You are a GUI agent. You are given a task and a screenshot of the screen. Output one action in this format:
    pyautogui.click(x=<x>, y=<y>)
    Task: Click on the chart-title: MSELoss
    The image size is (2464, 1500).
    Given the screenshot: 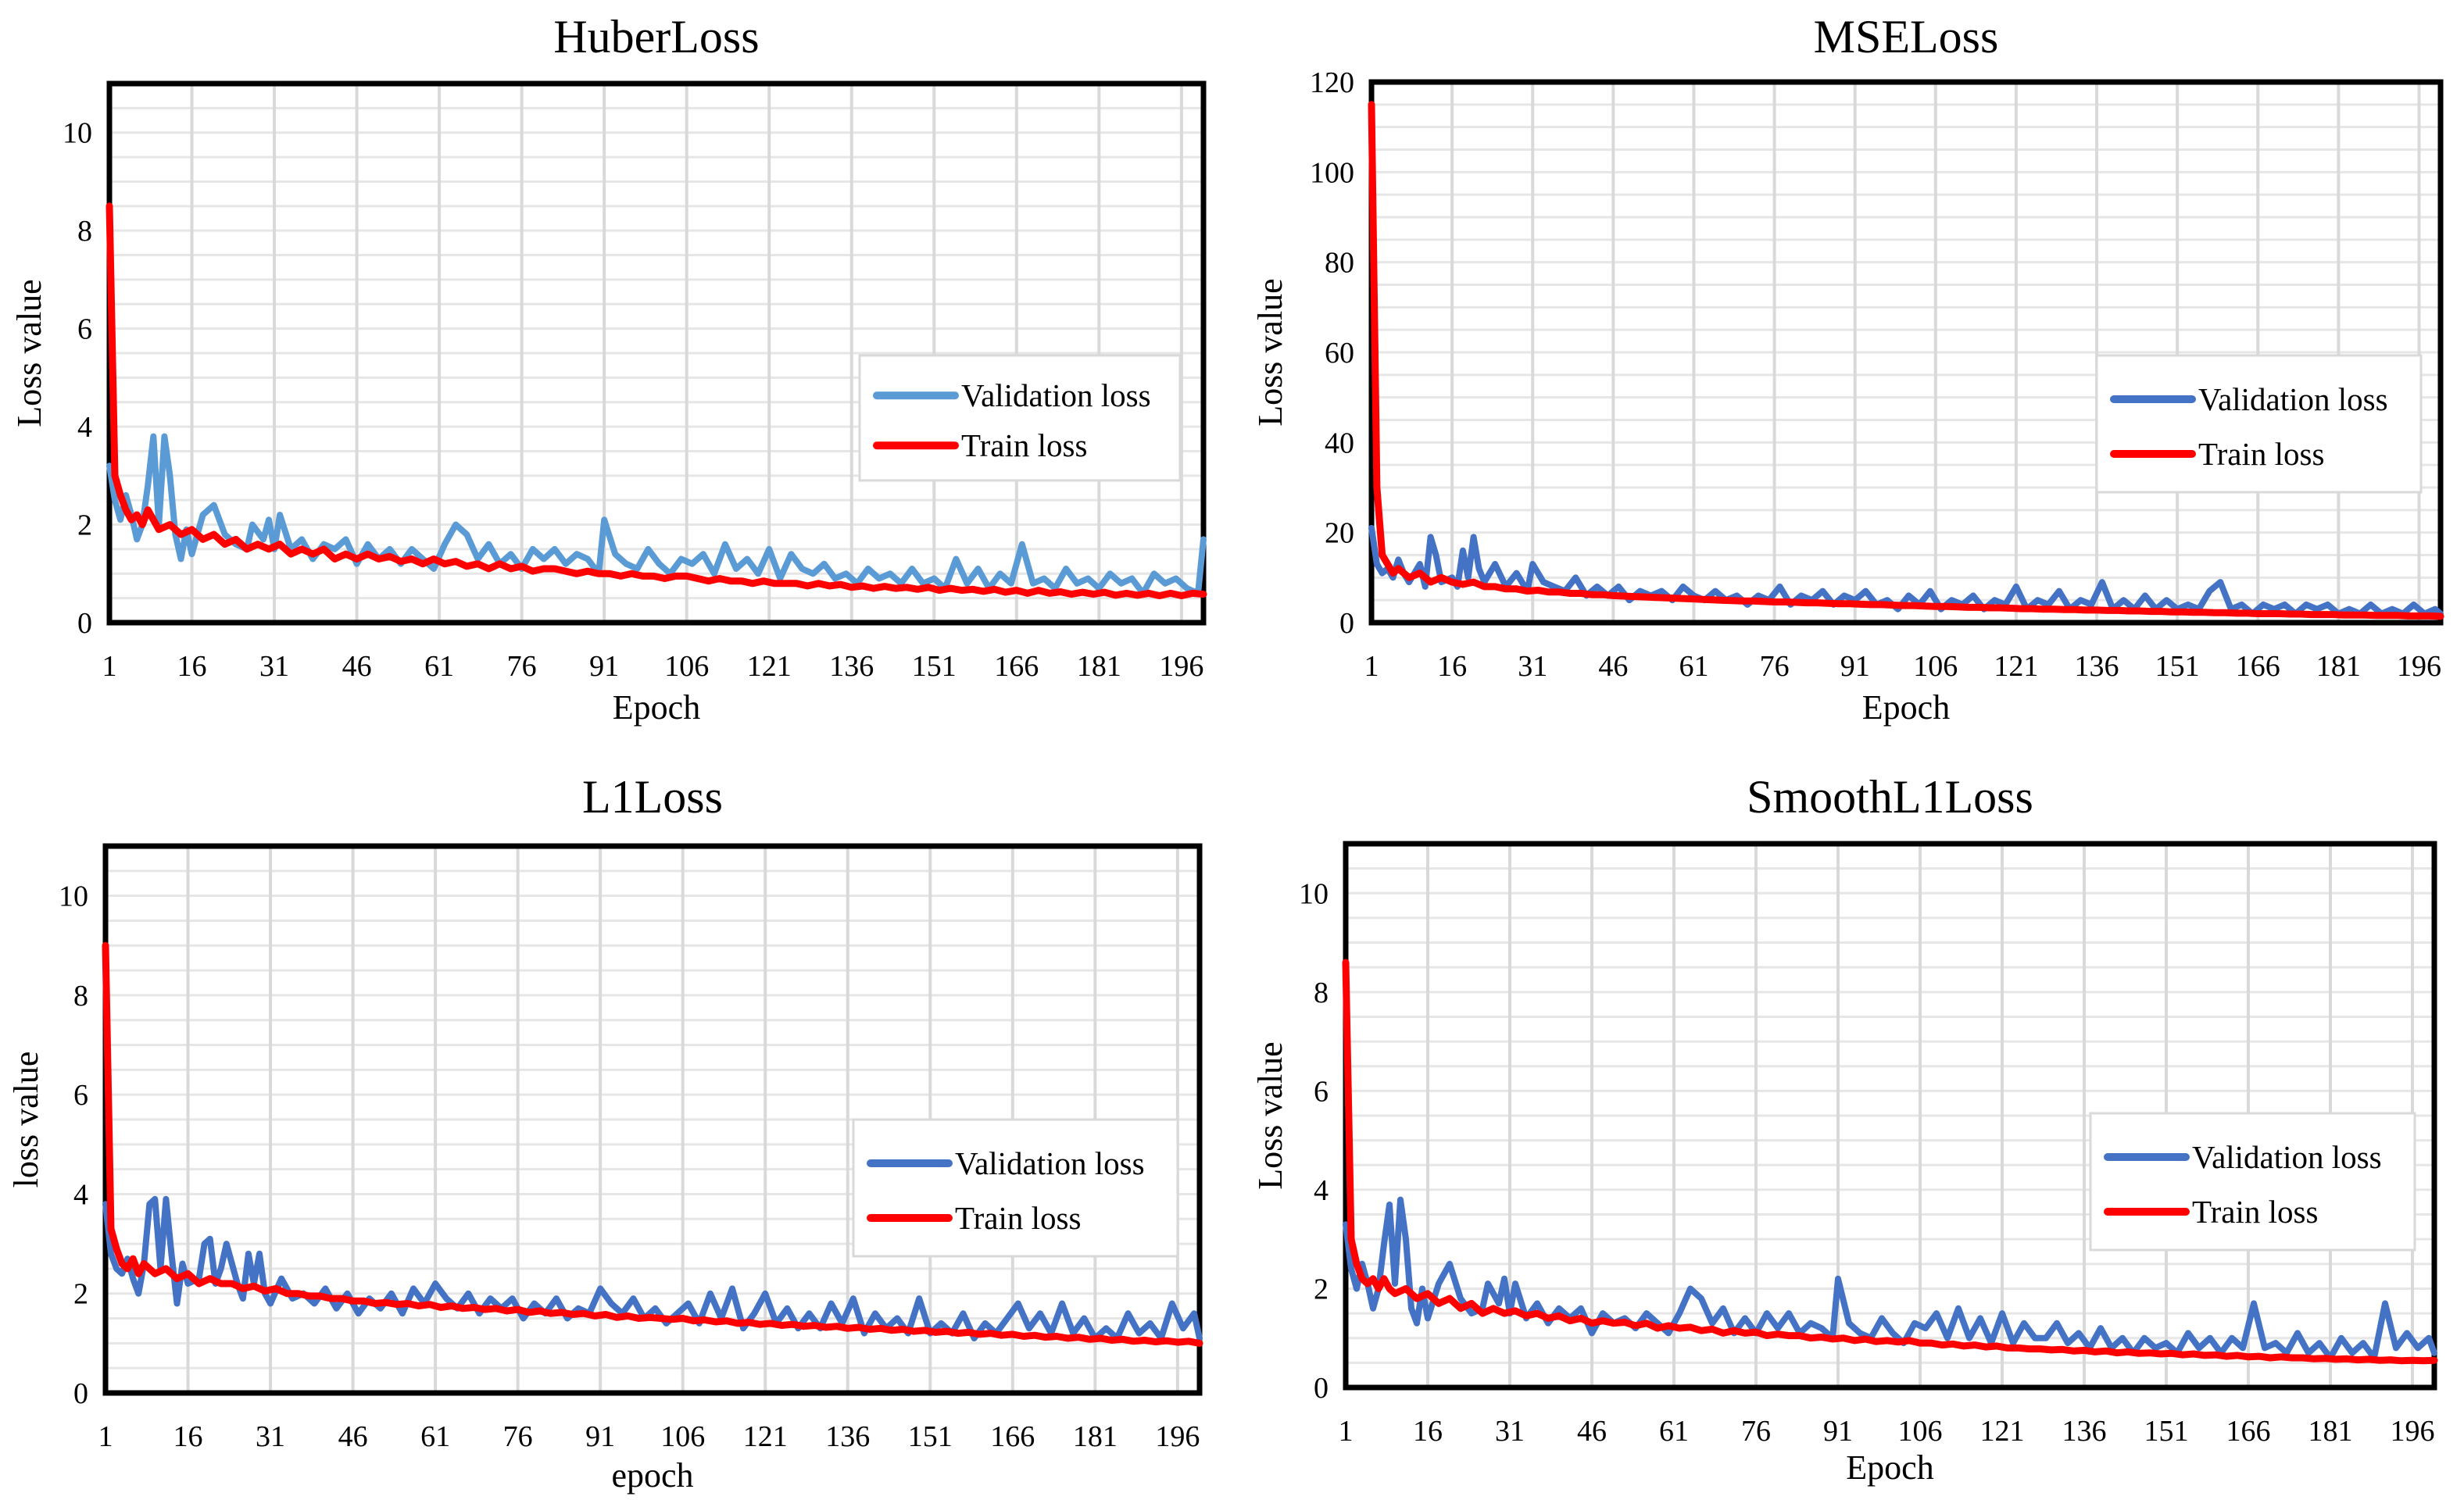 What is the action you would take?
    pyautogui.click(x=1906, y=36)
    